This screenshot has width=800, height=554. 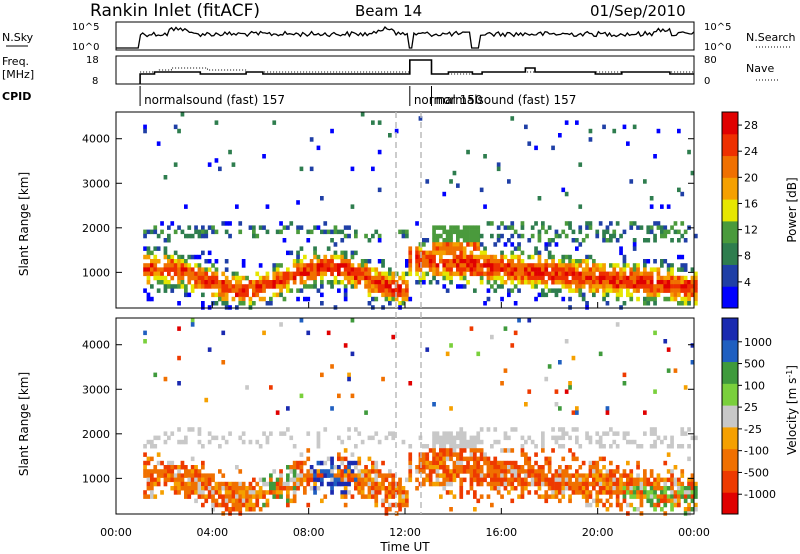 I want to click on nsky-tick-bottom-left: 10^0, so click(x=85, y=47).